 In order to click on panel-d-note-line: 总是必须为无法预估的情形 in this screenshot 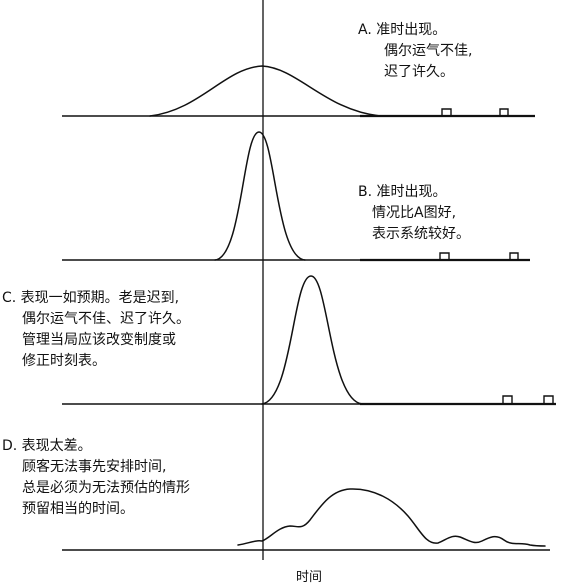, I will do `click(106, 488)`.